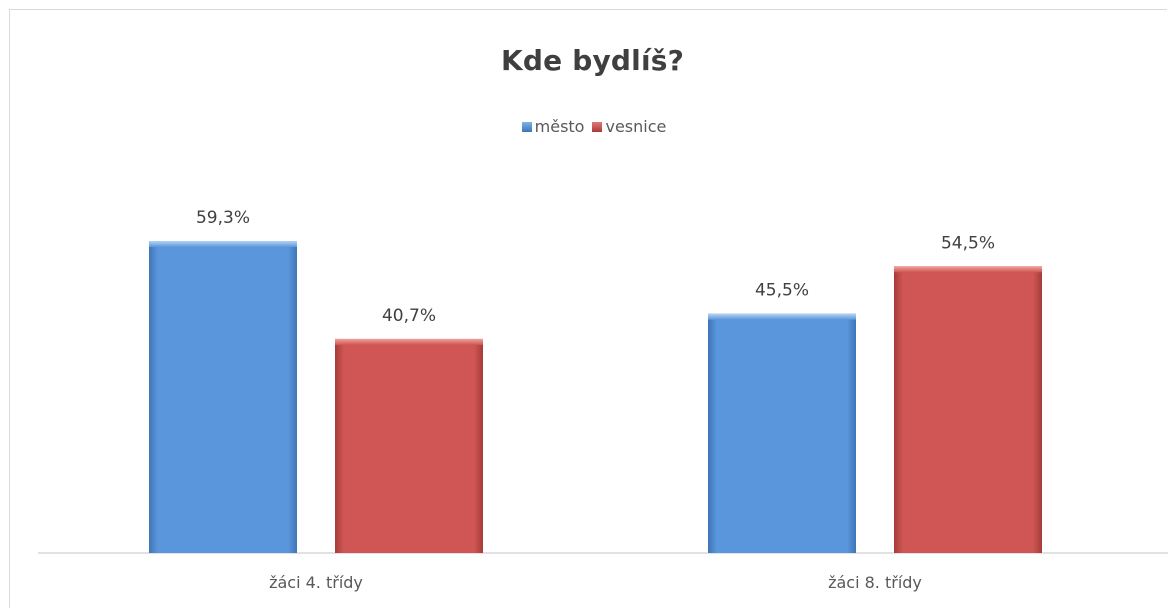 The width and height of the screenshot is (1168, 609). I want to click on legend-swatch-mesto, so click(526, 126).